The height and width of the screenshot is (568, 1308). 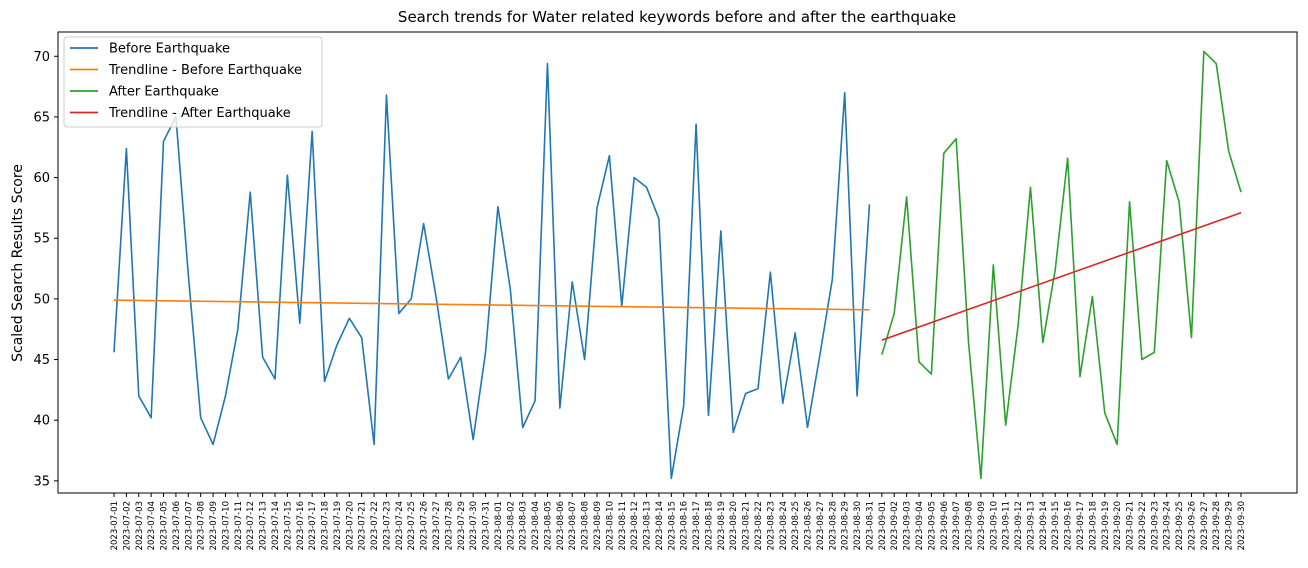 I want to click on x-tick-label: 2023-08-29, so click(x=846, y=525).